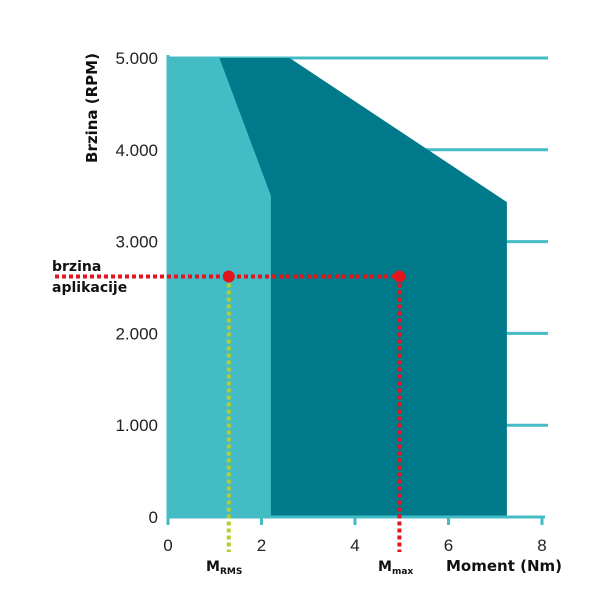  What do you see at coordinates (541, 545) in the screenshot?
I see `x-tick-label-4: 8` at bounding box center [541, 545].